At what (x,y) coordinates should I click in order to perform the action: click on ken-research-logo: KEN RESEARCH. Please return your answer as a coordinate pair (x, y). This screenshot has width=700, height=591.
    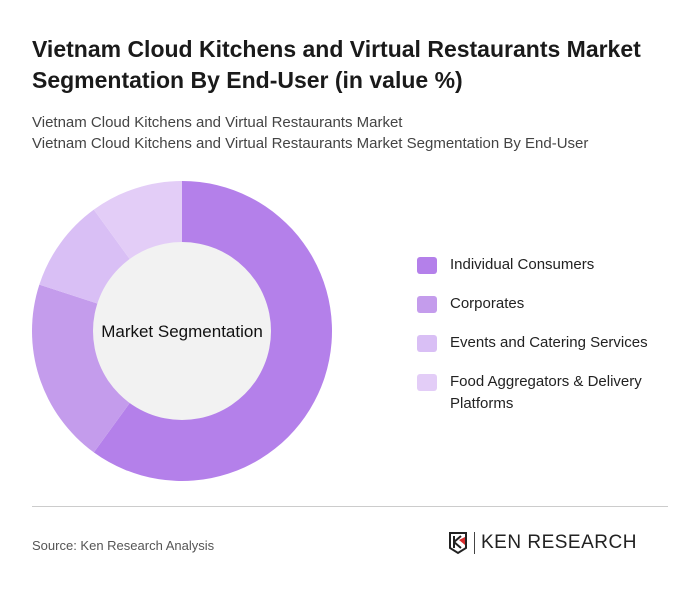
    Looking at the image, I should click on (542, 543).